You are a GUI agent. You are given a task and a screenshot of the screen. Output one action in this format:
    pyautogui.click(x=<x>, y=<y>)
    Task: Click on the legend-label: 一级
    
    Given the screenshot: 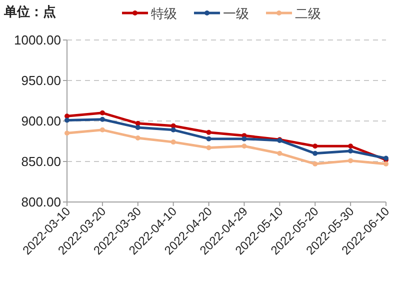 What is the action you would take?
    pyautogui.click(x=236, y=13)
    